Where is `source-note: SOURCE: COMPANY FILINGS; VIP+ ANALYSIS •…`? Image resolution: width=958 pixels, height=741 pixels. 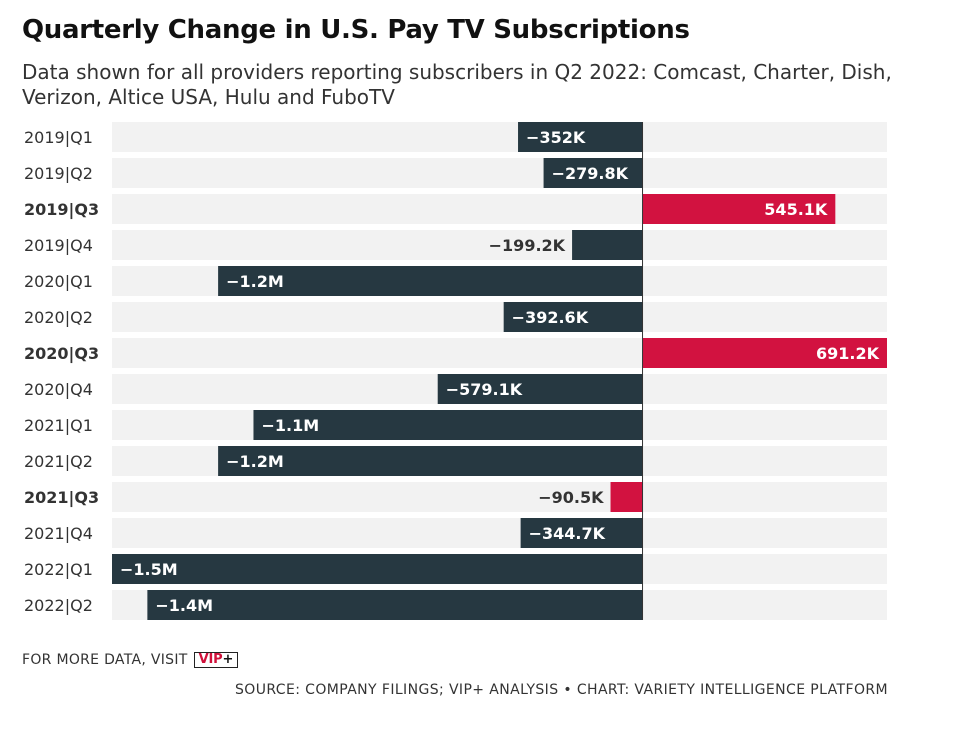
source-note: SOURCE: COMPANY FILINGS; VIP+ ANALYSIS •… is located at coordinates (561, 690).